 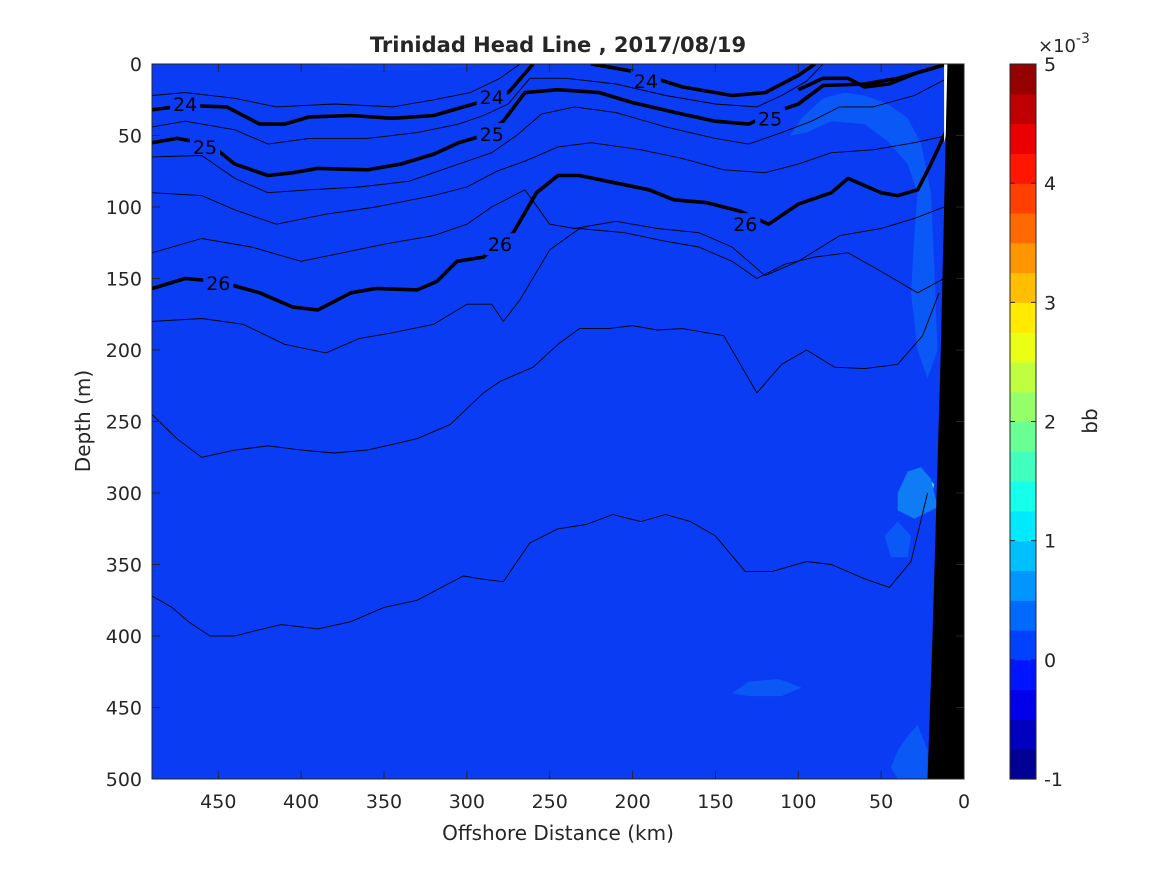 What do you see at coordinates (384, 802) in the screenshot?
I see `x-tick-label: 350` at bounding box center [384, 802].